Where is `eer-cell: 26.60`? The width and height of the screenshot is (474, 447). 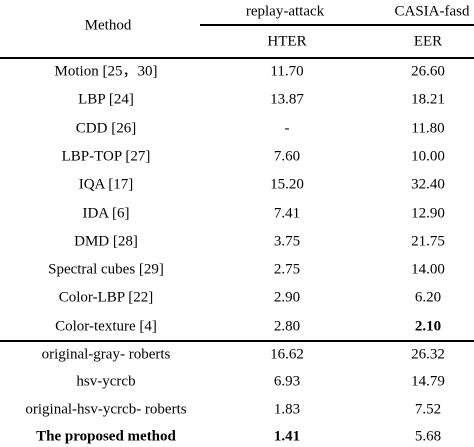
eer-cell: 26.60 is located at coordinates (428, 71).